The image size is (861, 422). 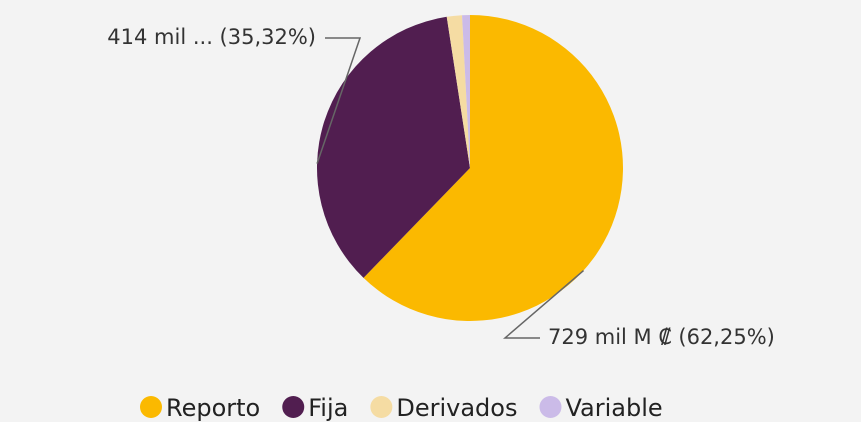 I want to click on legend-label: Reporto, so click(x=213, y=408).